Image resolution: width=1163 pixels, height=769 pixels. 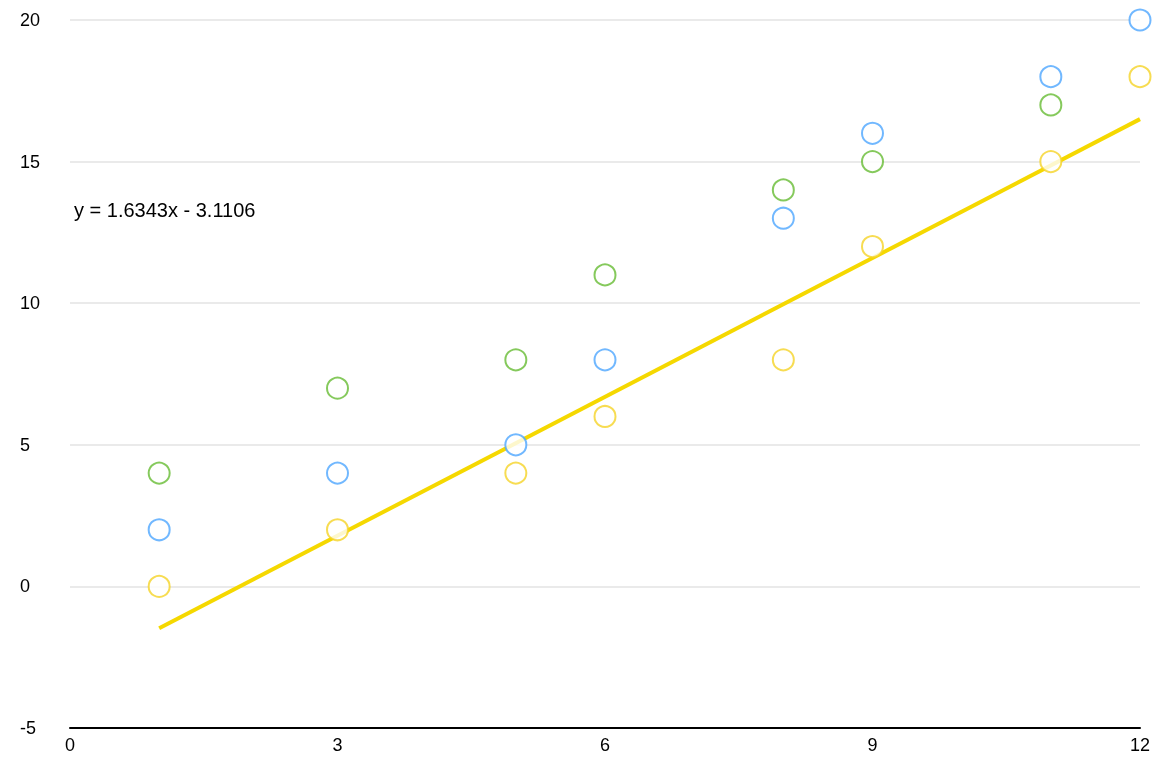 I want to click on y-tick-label: -5, so click(x=28, y=728).